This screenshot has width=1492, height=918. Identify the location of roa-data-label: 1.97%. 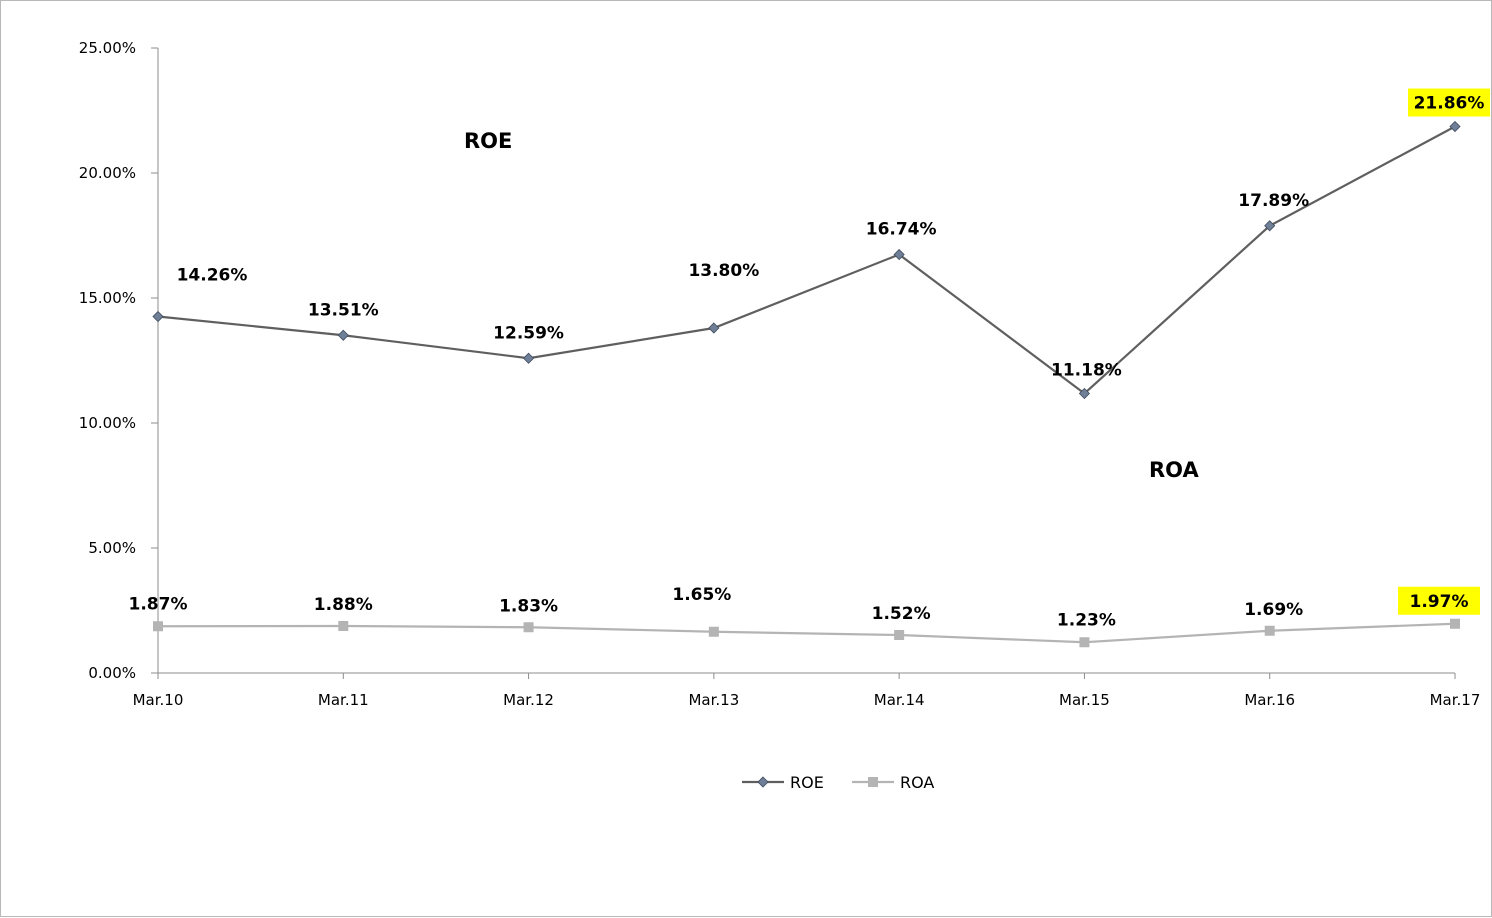
(1439, 602).